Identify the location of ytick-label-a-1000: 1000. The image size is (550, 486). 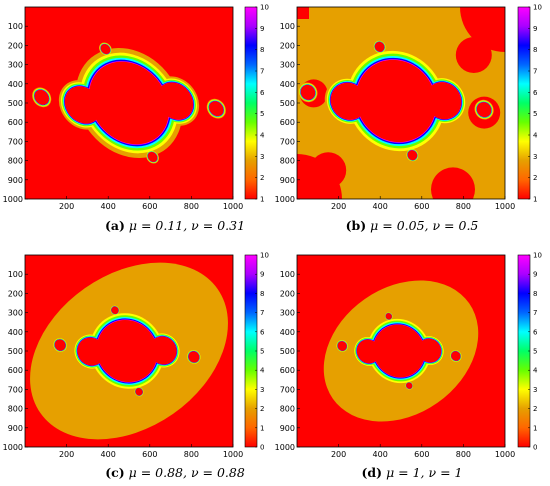
(13, 199).